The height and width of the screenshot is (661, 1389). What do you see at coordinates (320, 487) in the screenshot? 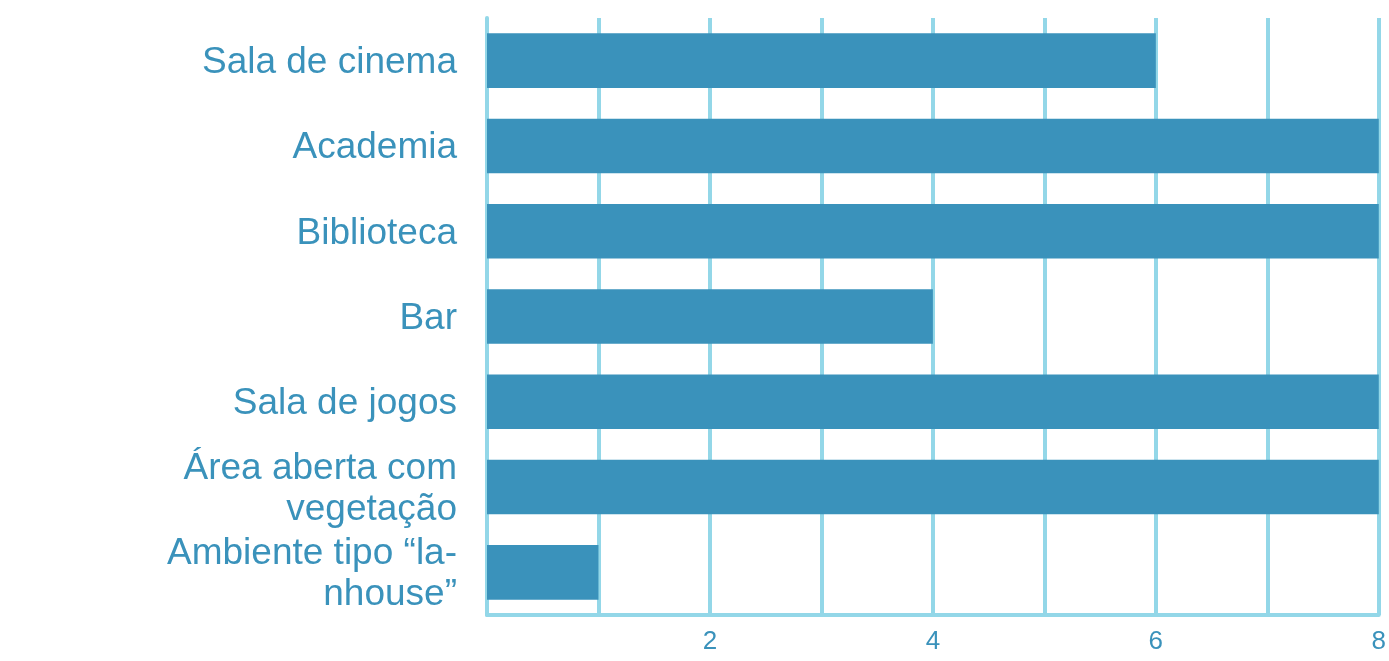
I see `y-tick-label: Área aberta com vegetação` at bounding box center [320, 487].